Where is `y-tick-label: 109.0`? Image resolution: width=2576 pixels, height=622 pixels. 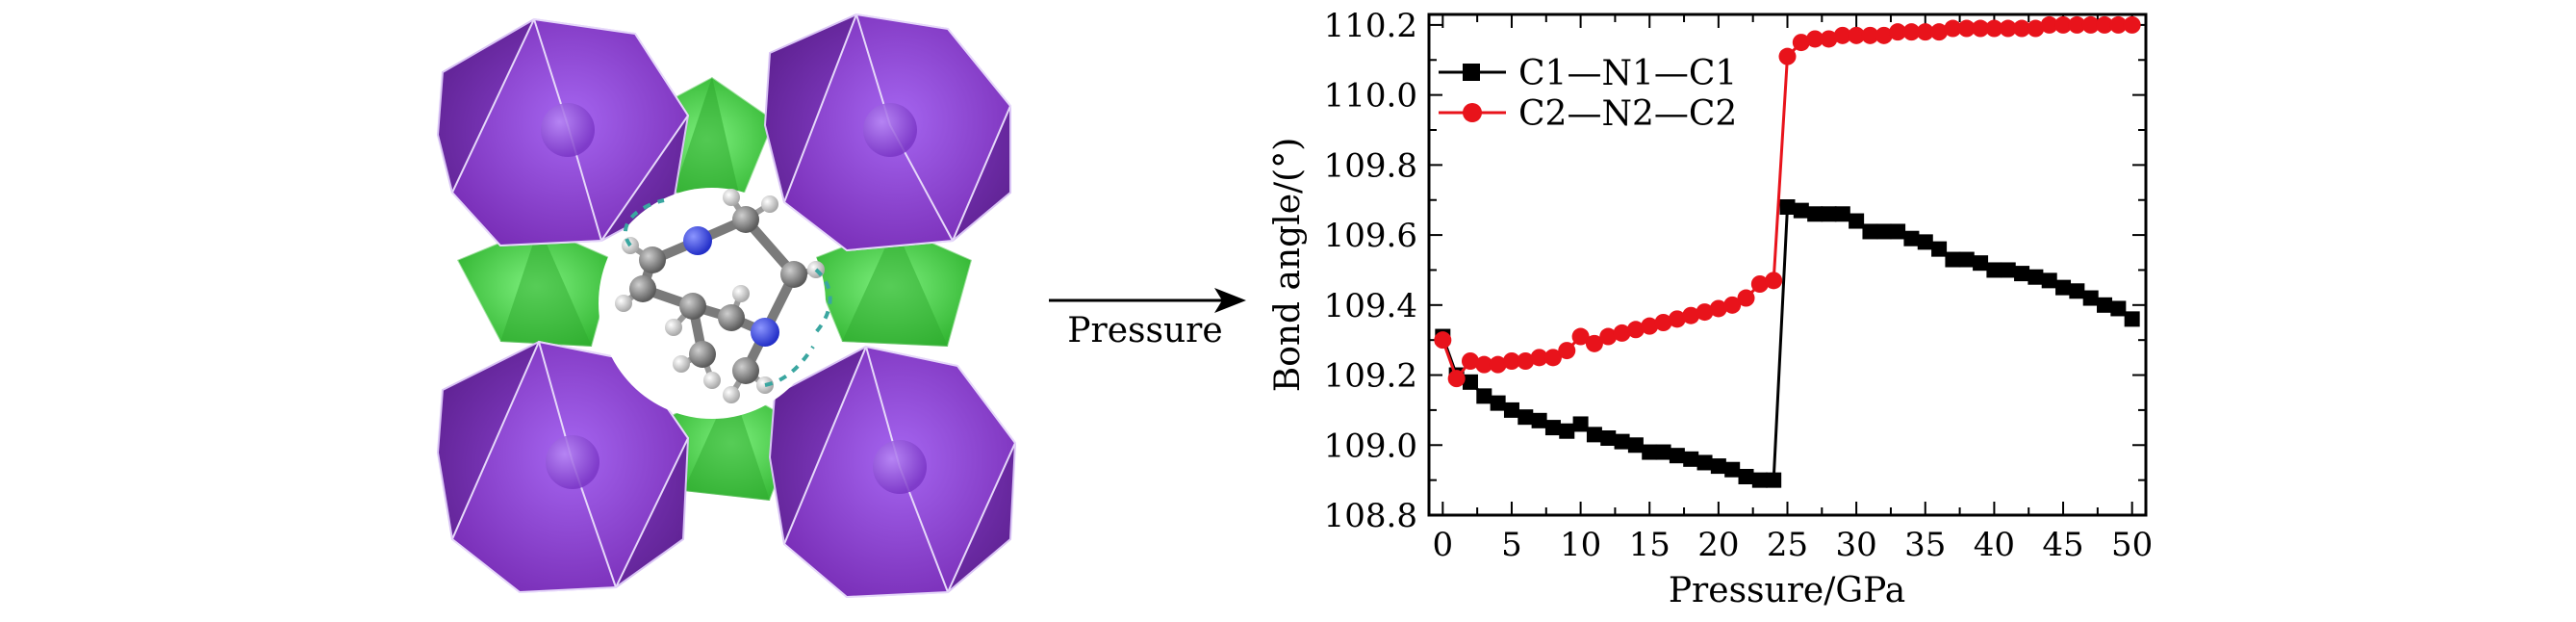
y-tick-label: 109.0 is located at coordinates (1370, 446).